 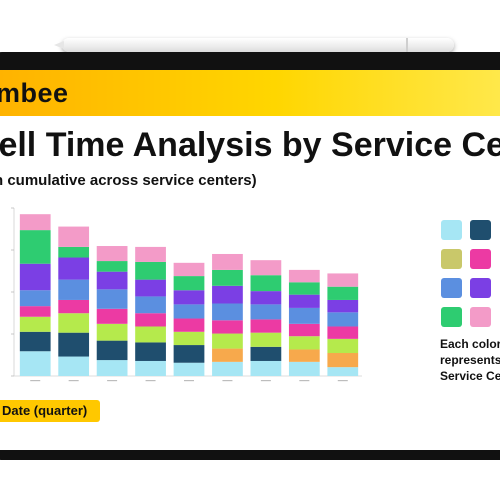 I want to click on x-axis-label: Date (quarter), so click(x=50, y=411).